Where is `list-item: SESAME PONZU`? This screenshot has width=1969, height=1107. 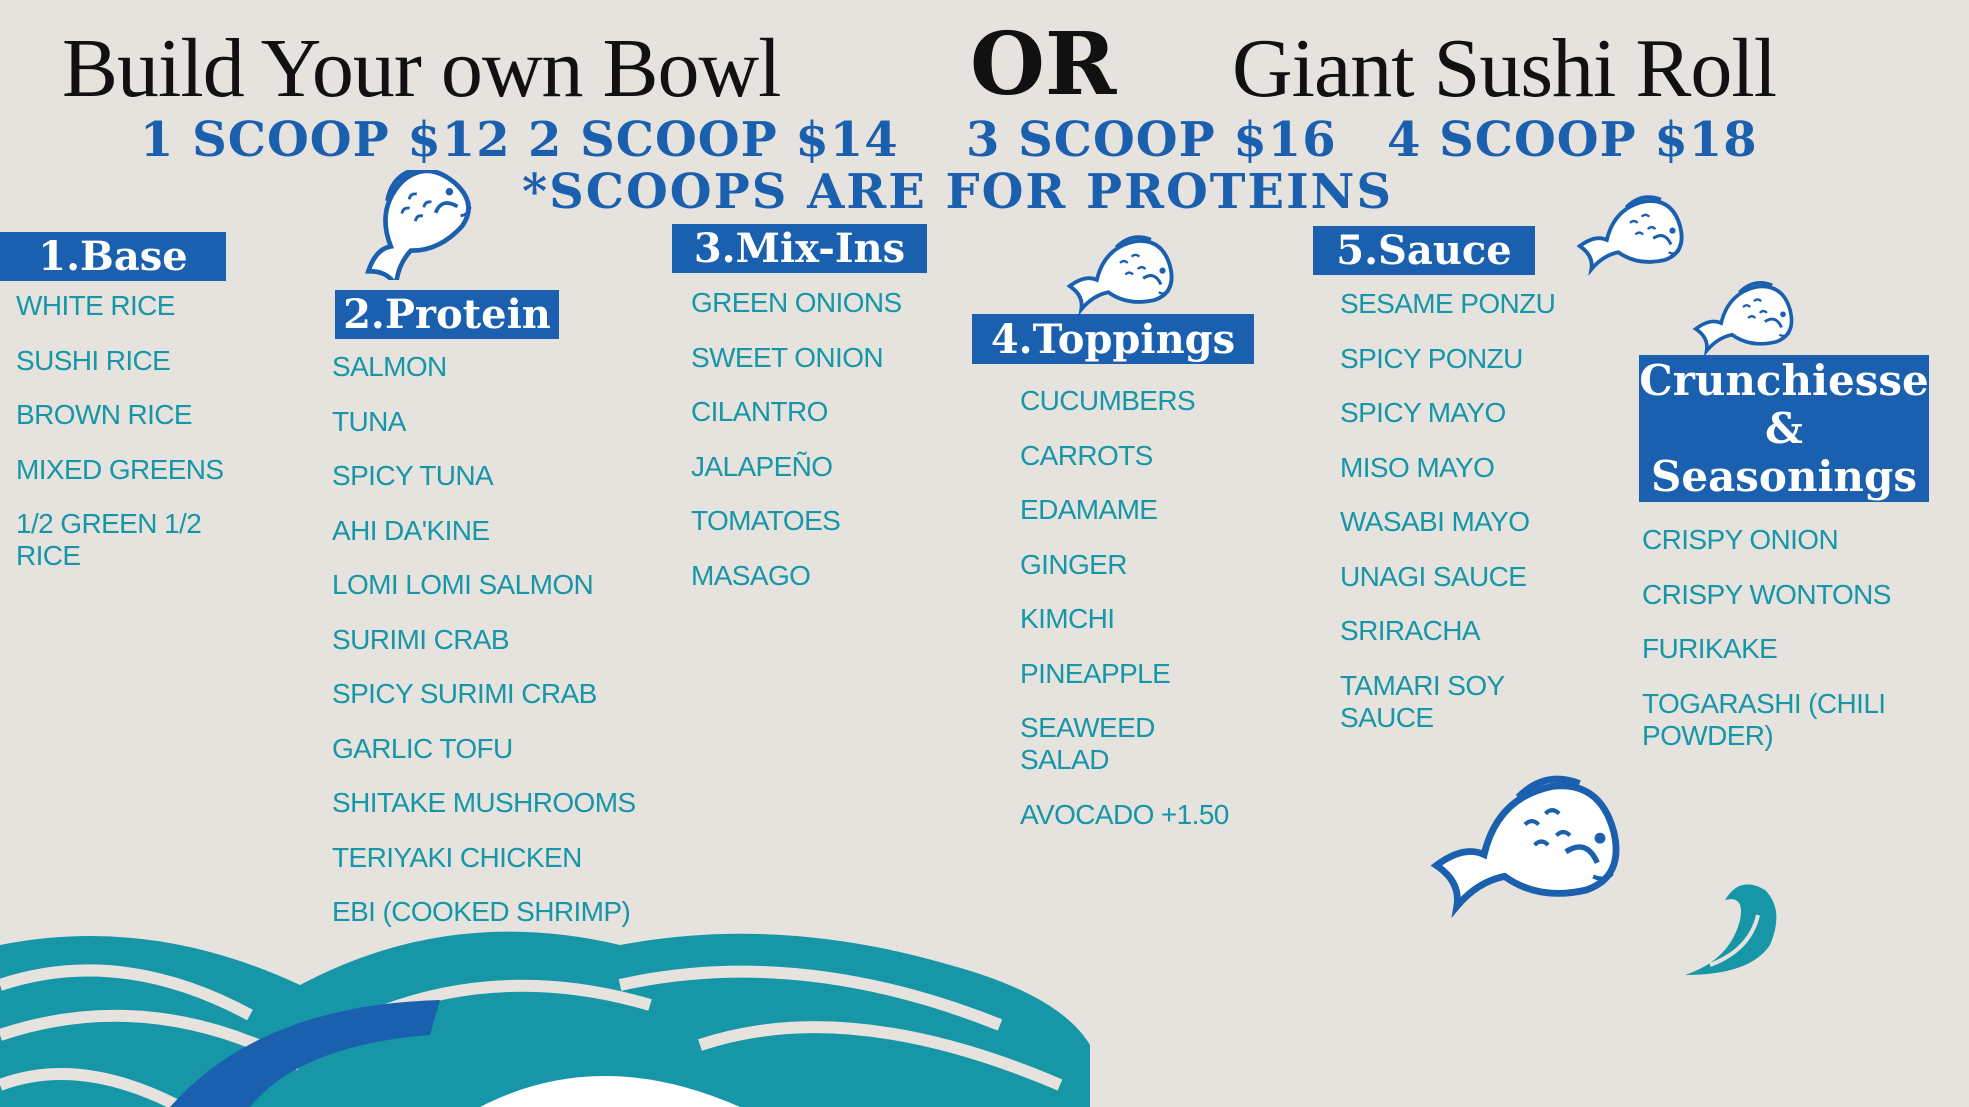 list-item: SESAME PONZU is located at coordinates (1448, 303).